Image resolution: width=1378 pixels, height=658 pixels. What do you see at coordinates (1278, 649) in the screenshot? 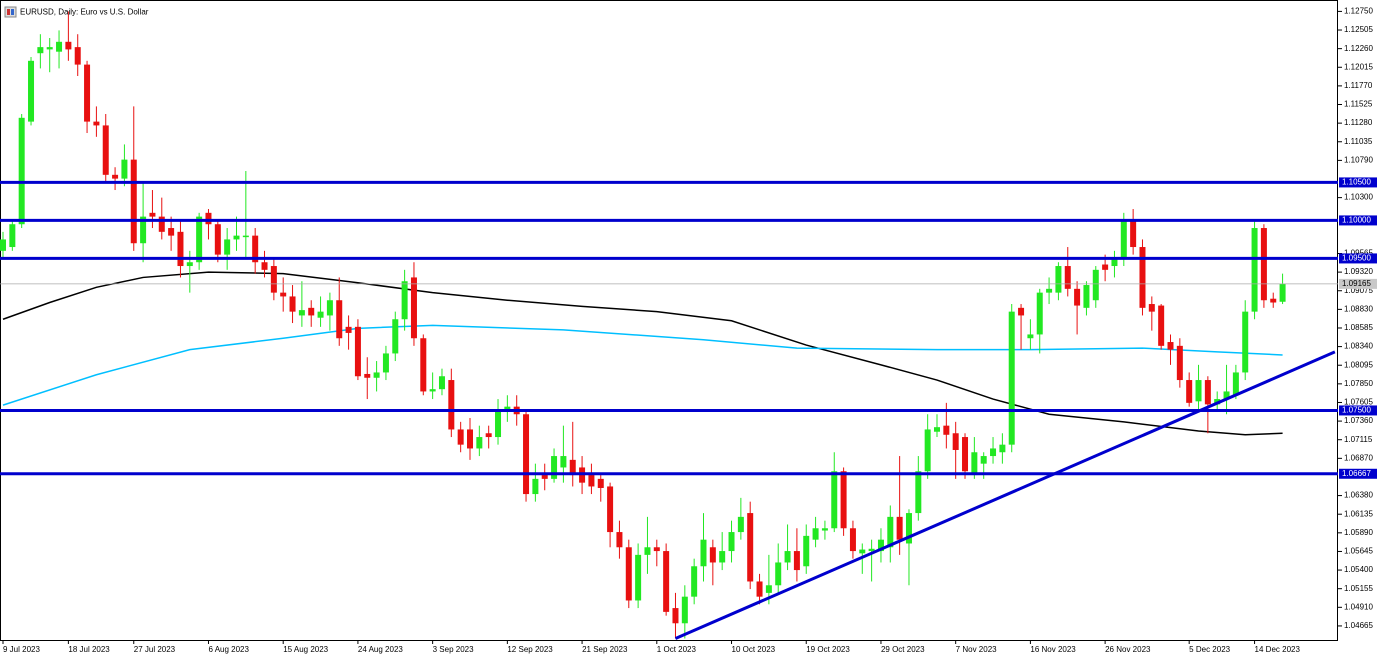
I see `x-tick-label: 14 Dec 2023` at bounding box center [1278, 649].